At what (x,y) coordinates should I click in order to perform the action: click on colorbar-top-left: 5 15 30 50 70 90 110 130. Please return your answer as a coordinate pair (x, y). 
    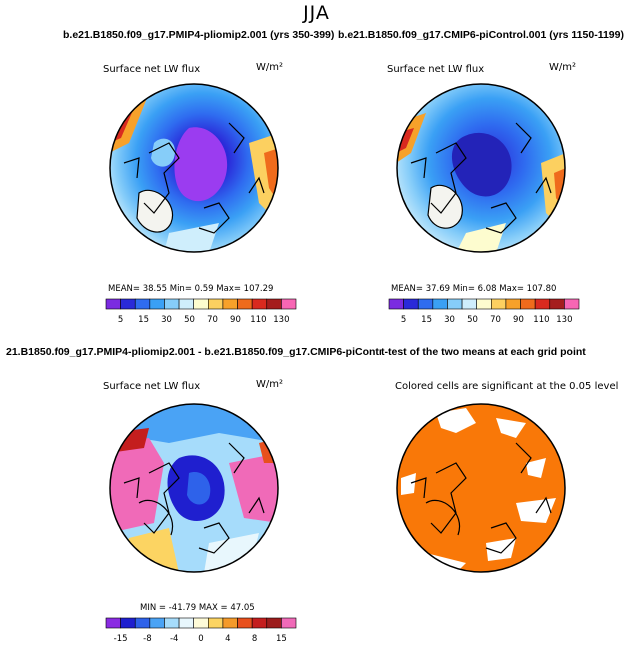
    Looking at the image, I should click on (201, 311).